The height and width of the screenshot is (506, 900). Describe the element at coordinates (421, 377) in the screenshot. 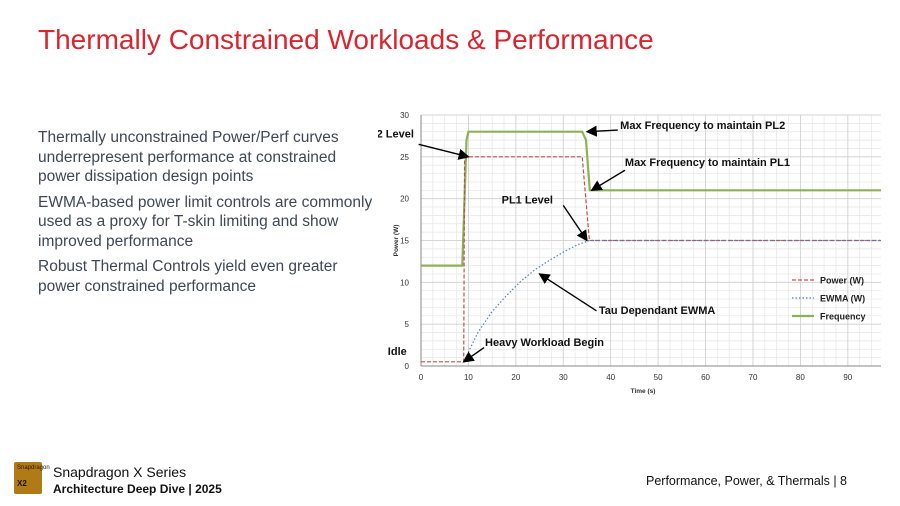

I see `x-tick-label: 0` at that location.